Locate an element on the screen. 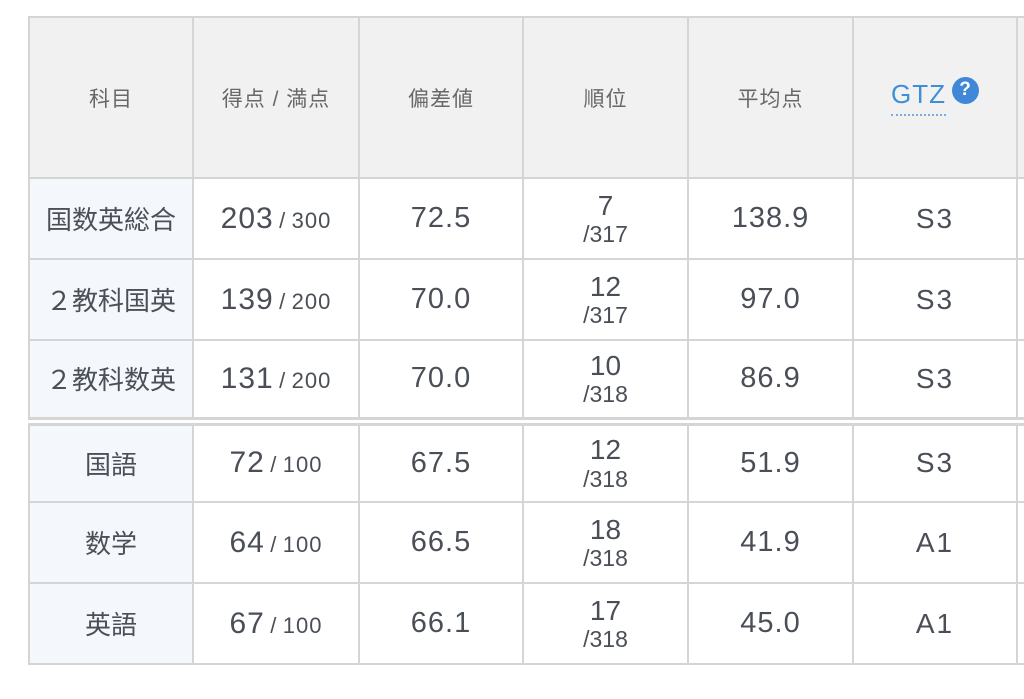  cell-subject: 英語 is located at coordinates (111, 623).